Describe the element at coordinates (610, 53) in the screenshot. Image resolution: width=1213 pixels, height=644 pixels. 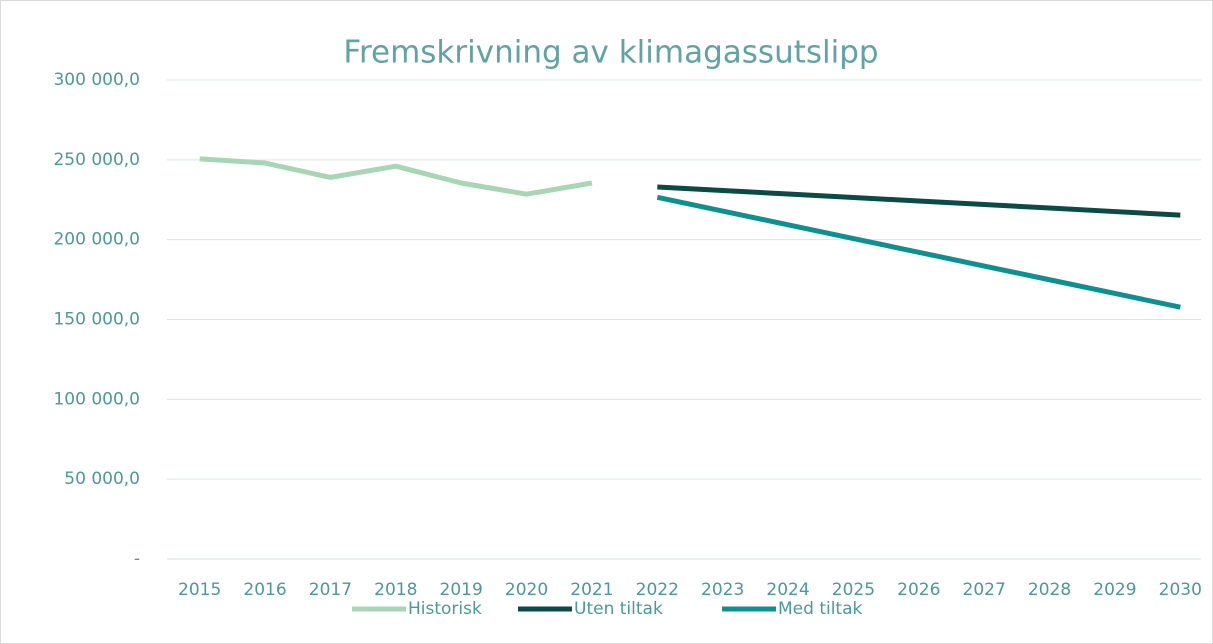
I see `chart-title: Fremskrivning av klimagassutslipp` at that location.